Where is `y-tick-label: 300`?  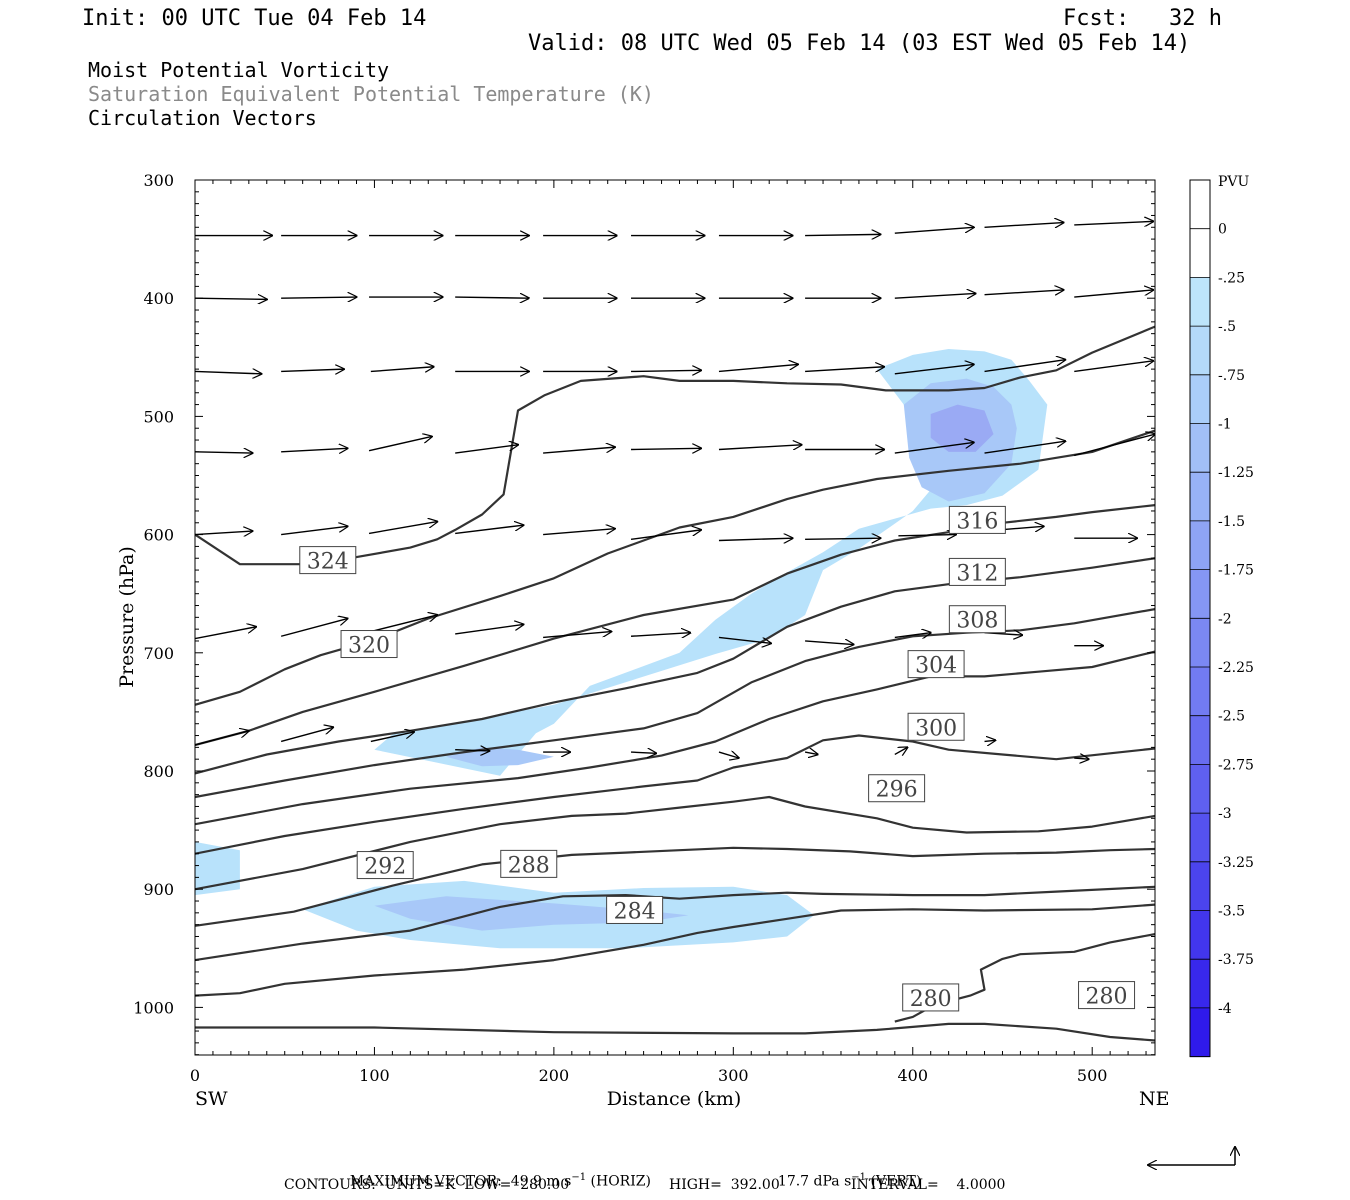 y-tick-label: 300 is located at coordinates (158, 180).